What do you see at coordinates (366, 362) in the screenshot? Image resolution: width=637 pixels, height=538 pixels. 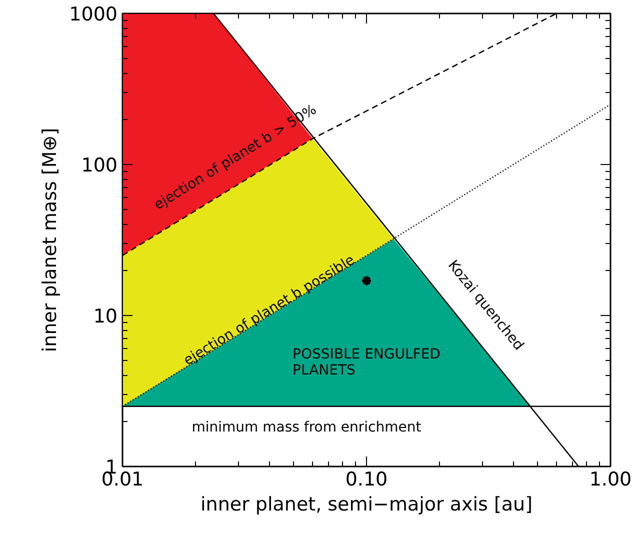 I see `annotation: POSSIBLE ENGULFED PLANETS` at bounding box center [366, 362].